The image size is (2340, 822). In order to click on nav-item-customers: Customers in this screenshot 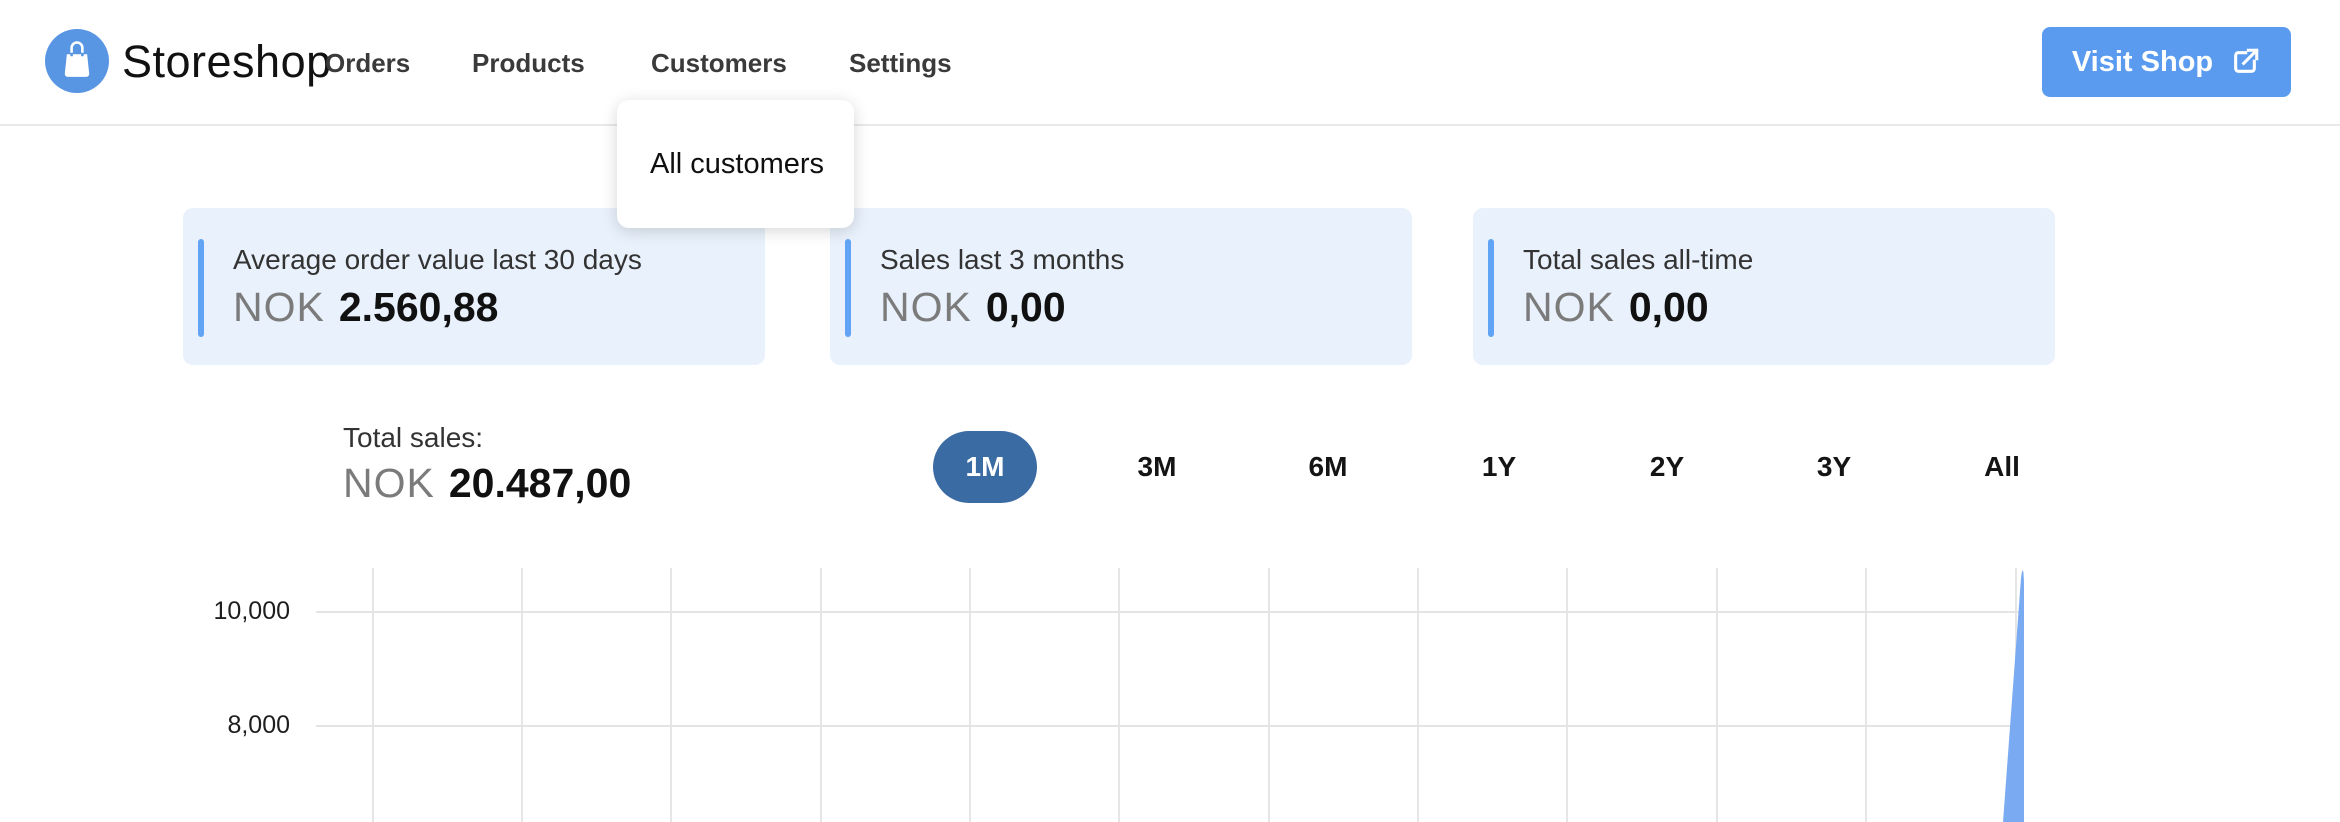, I will do `click(719, 63)`.